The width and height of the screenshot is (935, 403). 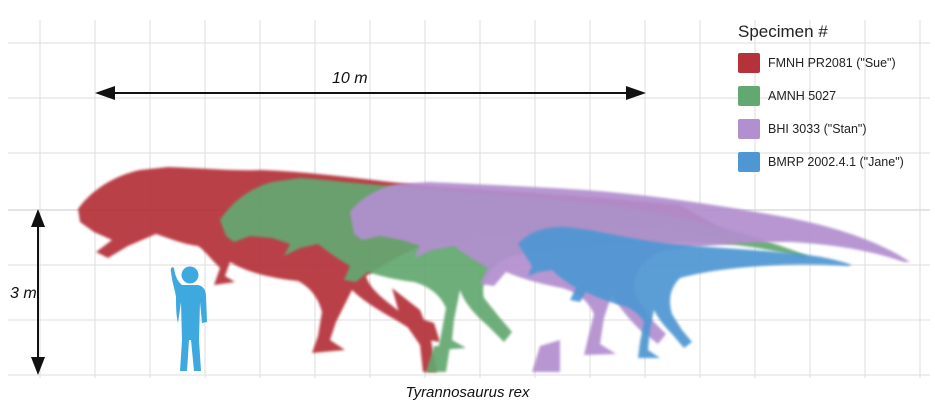 I want to click on legend-swatch-jane, so click(x=749, y=162).